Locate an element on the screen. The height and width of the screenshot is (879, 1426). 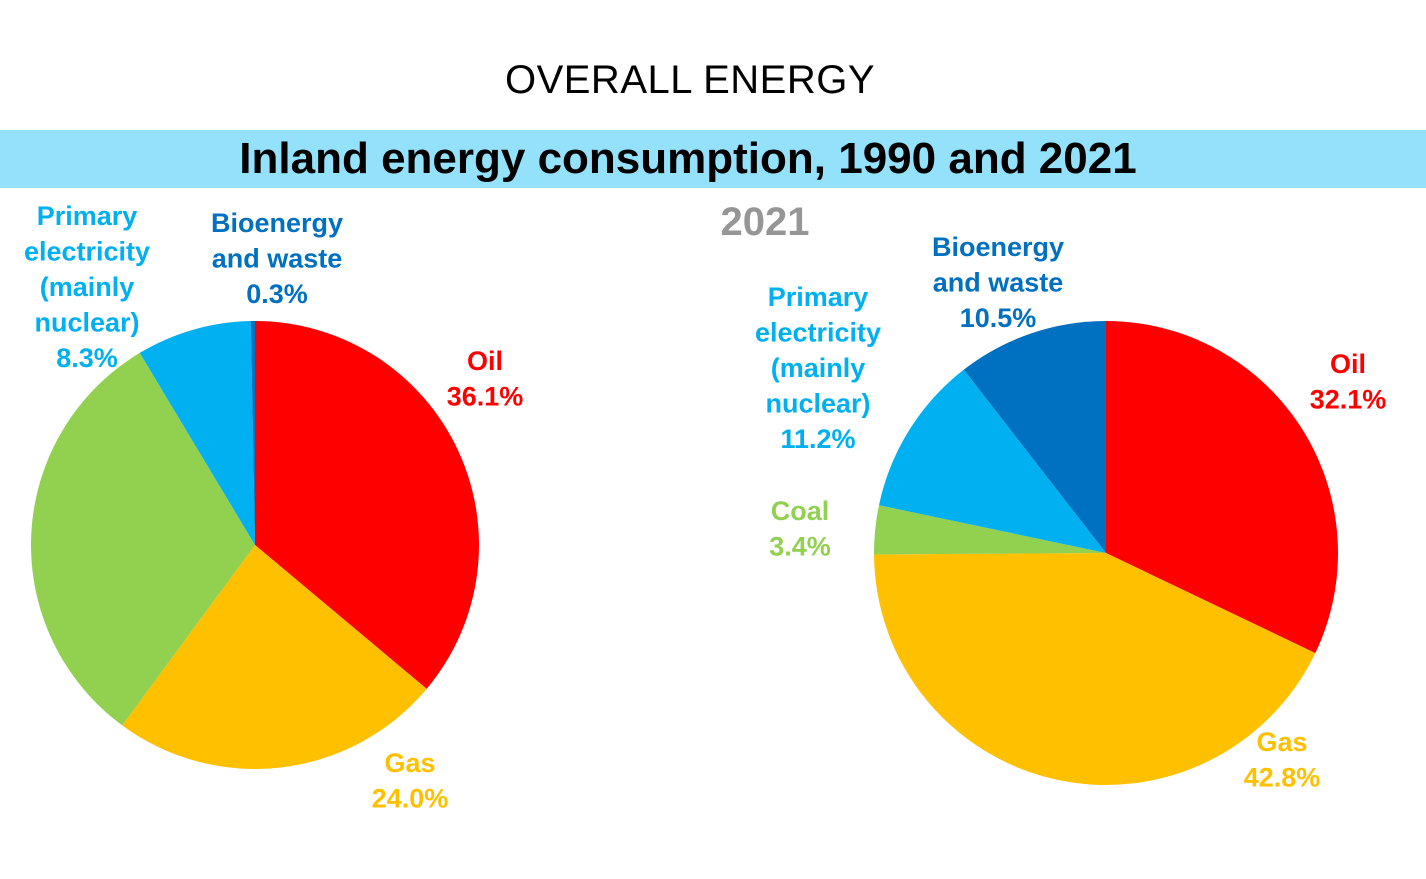
slice-label-oil: Oil 32.1% is located at coordinates (1348, 382).